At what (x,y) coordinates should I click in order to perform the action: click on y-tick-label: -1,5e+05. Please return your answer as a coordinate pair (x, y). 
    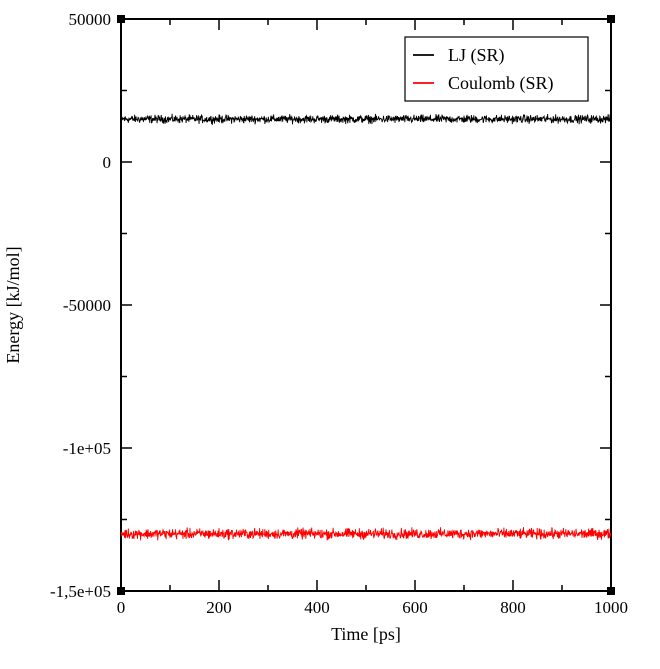
    Looking at the image, I should click on (80, 591).